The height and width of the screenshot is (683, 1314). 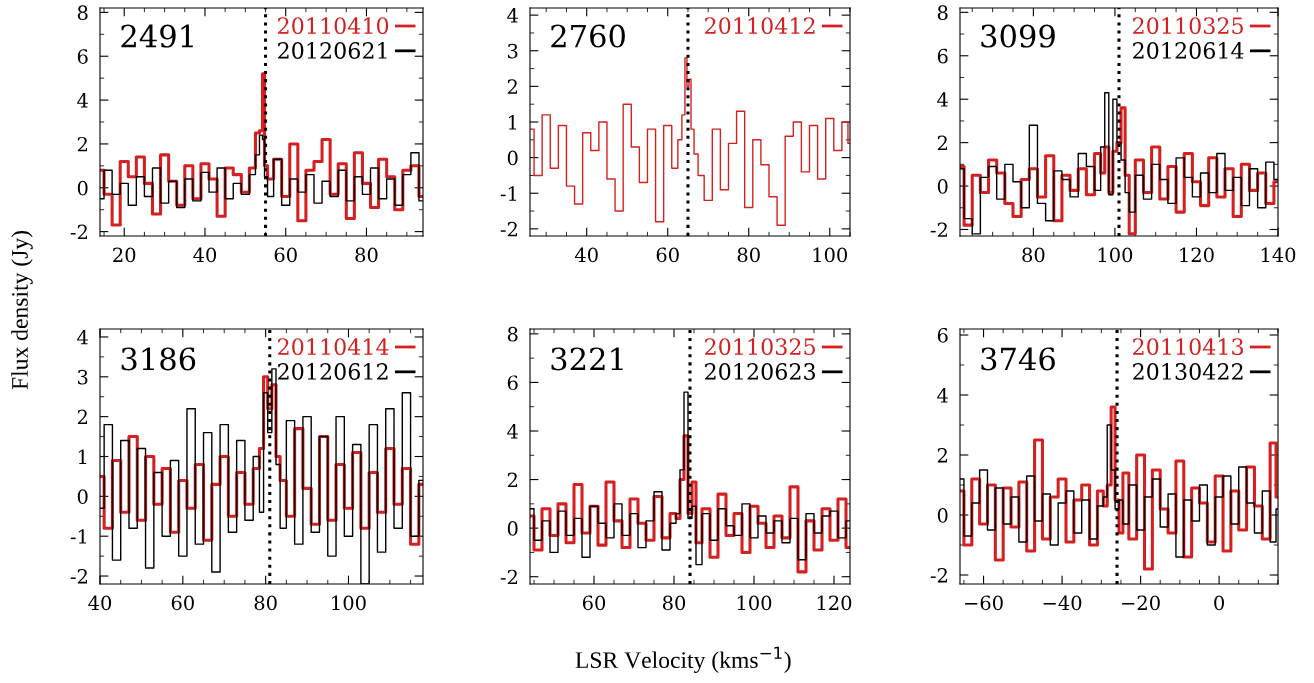 What do you see at coordinates (1188, 371) in the screenshot?
I see `legend-label: 20130422` at bounding box center [1188, 371].